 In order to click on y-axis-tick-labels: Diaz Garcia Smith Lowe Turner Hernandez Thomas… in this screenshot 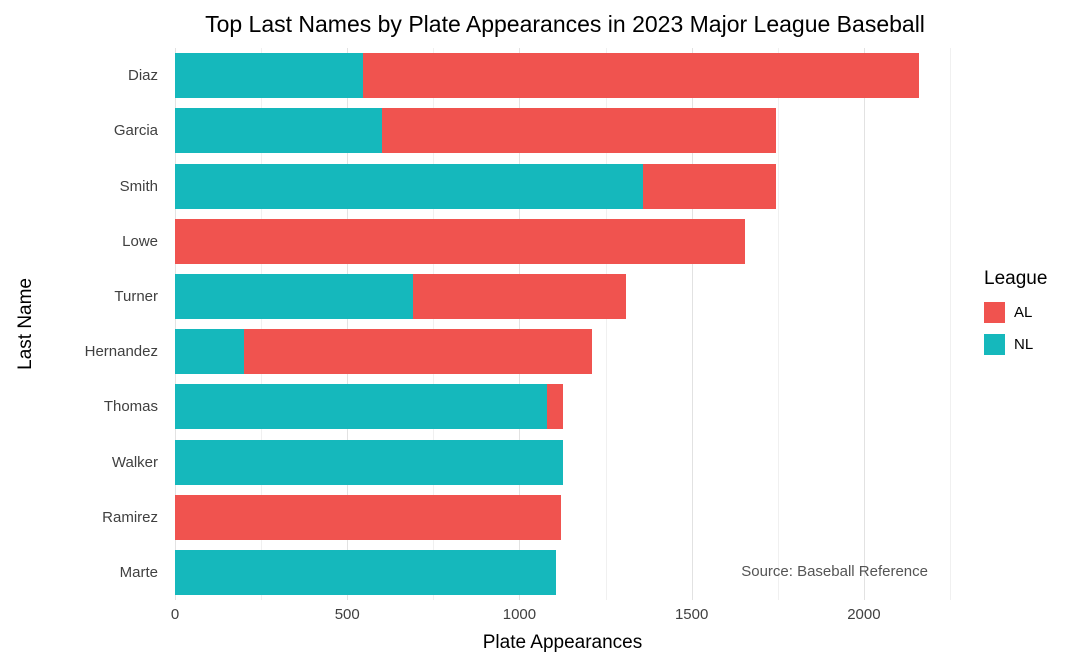, I will do `click(100, 324)`.